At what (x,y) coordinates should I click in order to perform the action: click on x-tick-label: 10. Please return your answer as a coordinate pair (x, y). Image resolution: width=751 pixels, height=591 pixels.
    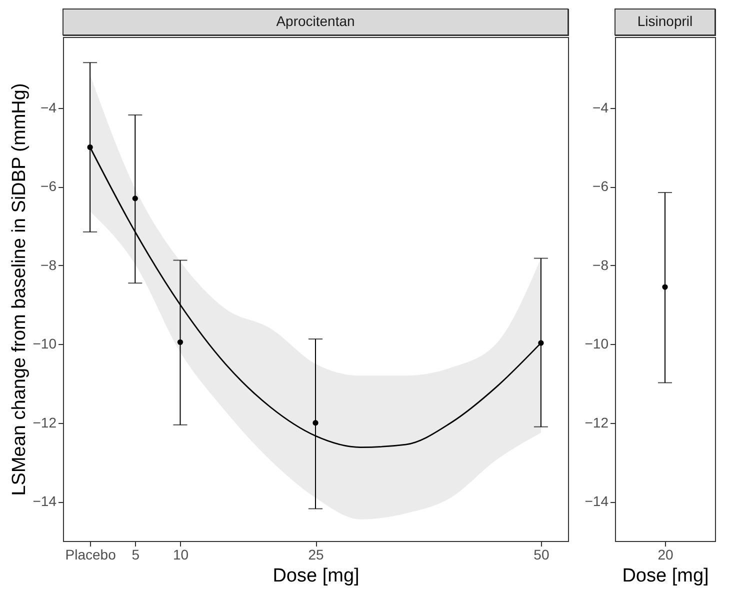
    Looking at the image, I should click on (180, 554).